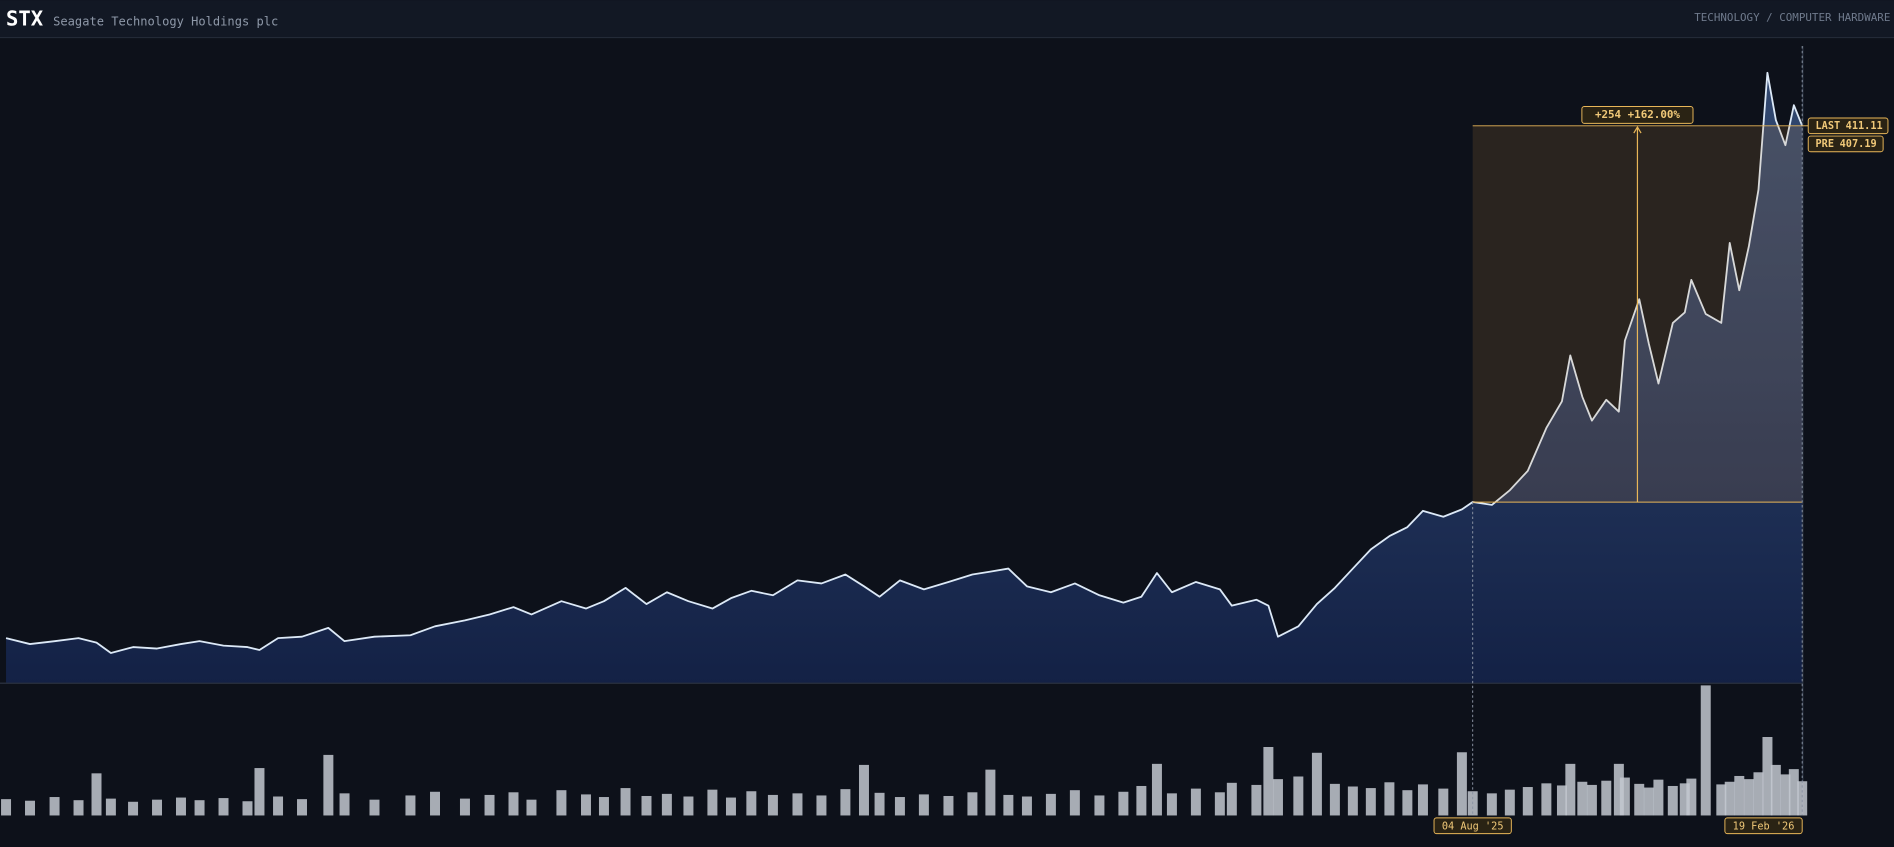 This screenshot has height=847, width=1894. What do you see at coordinates (1858, 144) in the screenshot?
I see `pre-badge-value: 407.19` at bounding box center [1858, 144].